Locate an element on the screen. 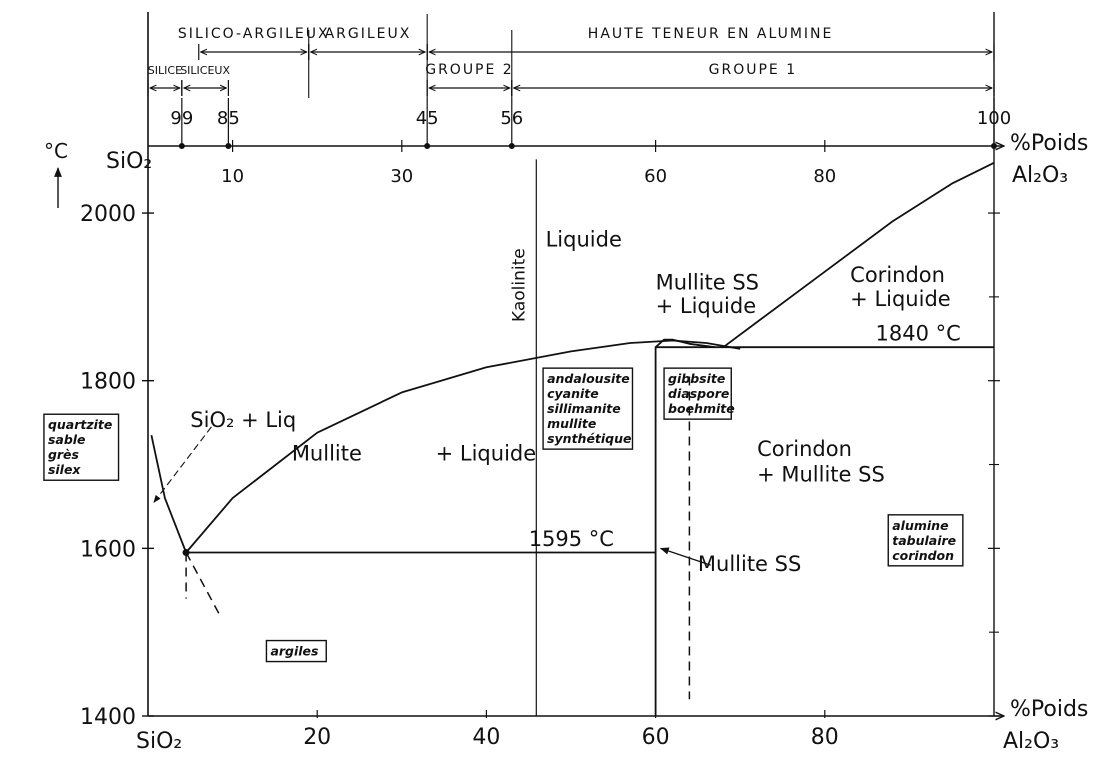  x-top-tick-label: 30 is located at coordinates (401, 176).